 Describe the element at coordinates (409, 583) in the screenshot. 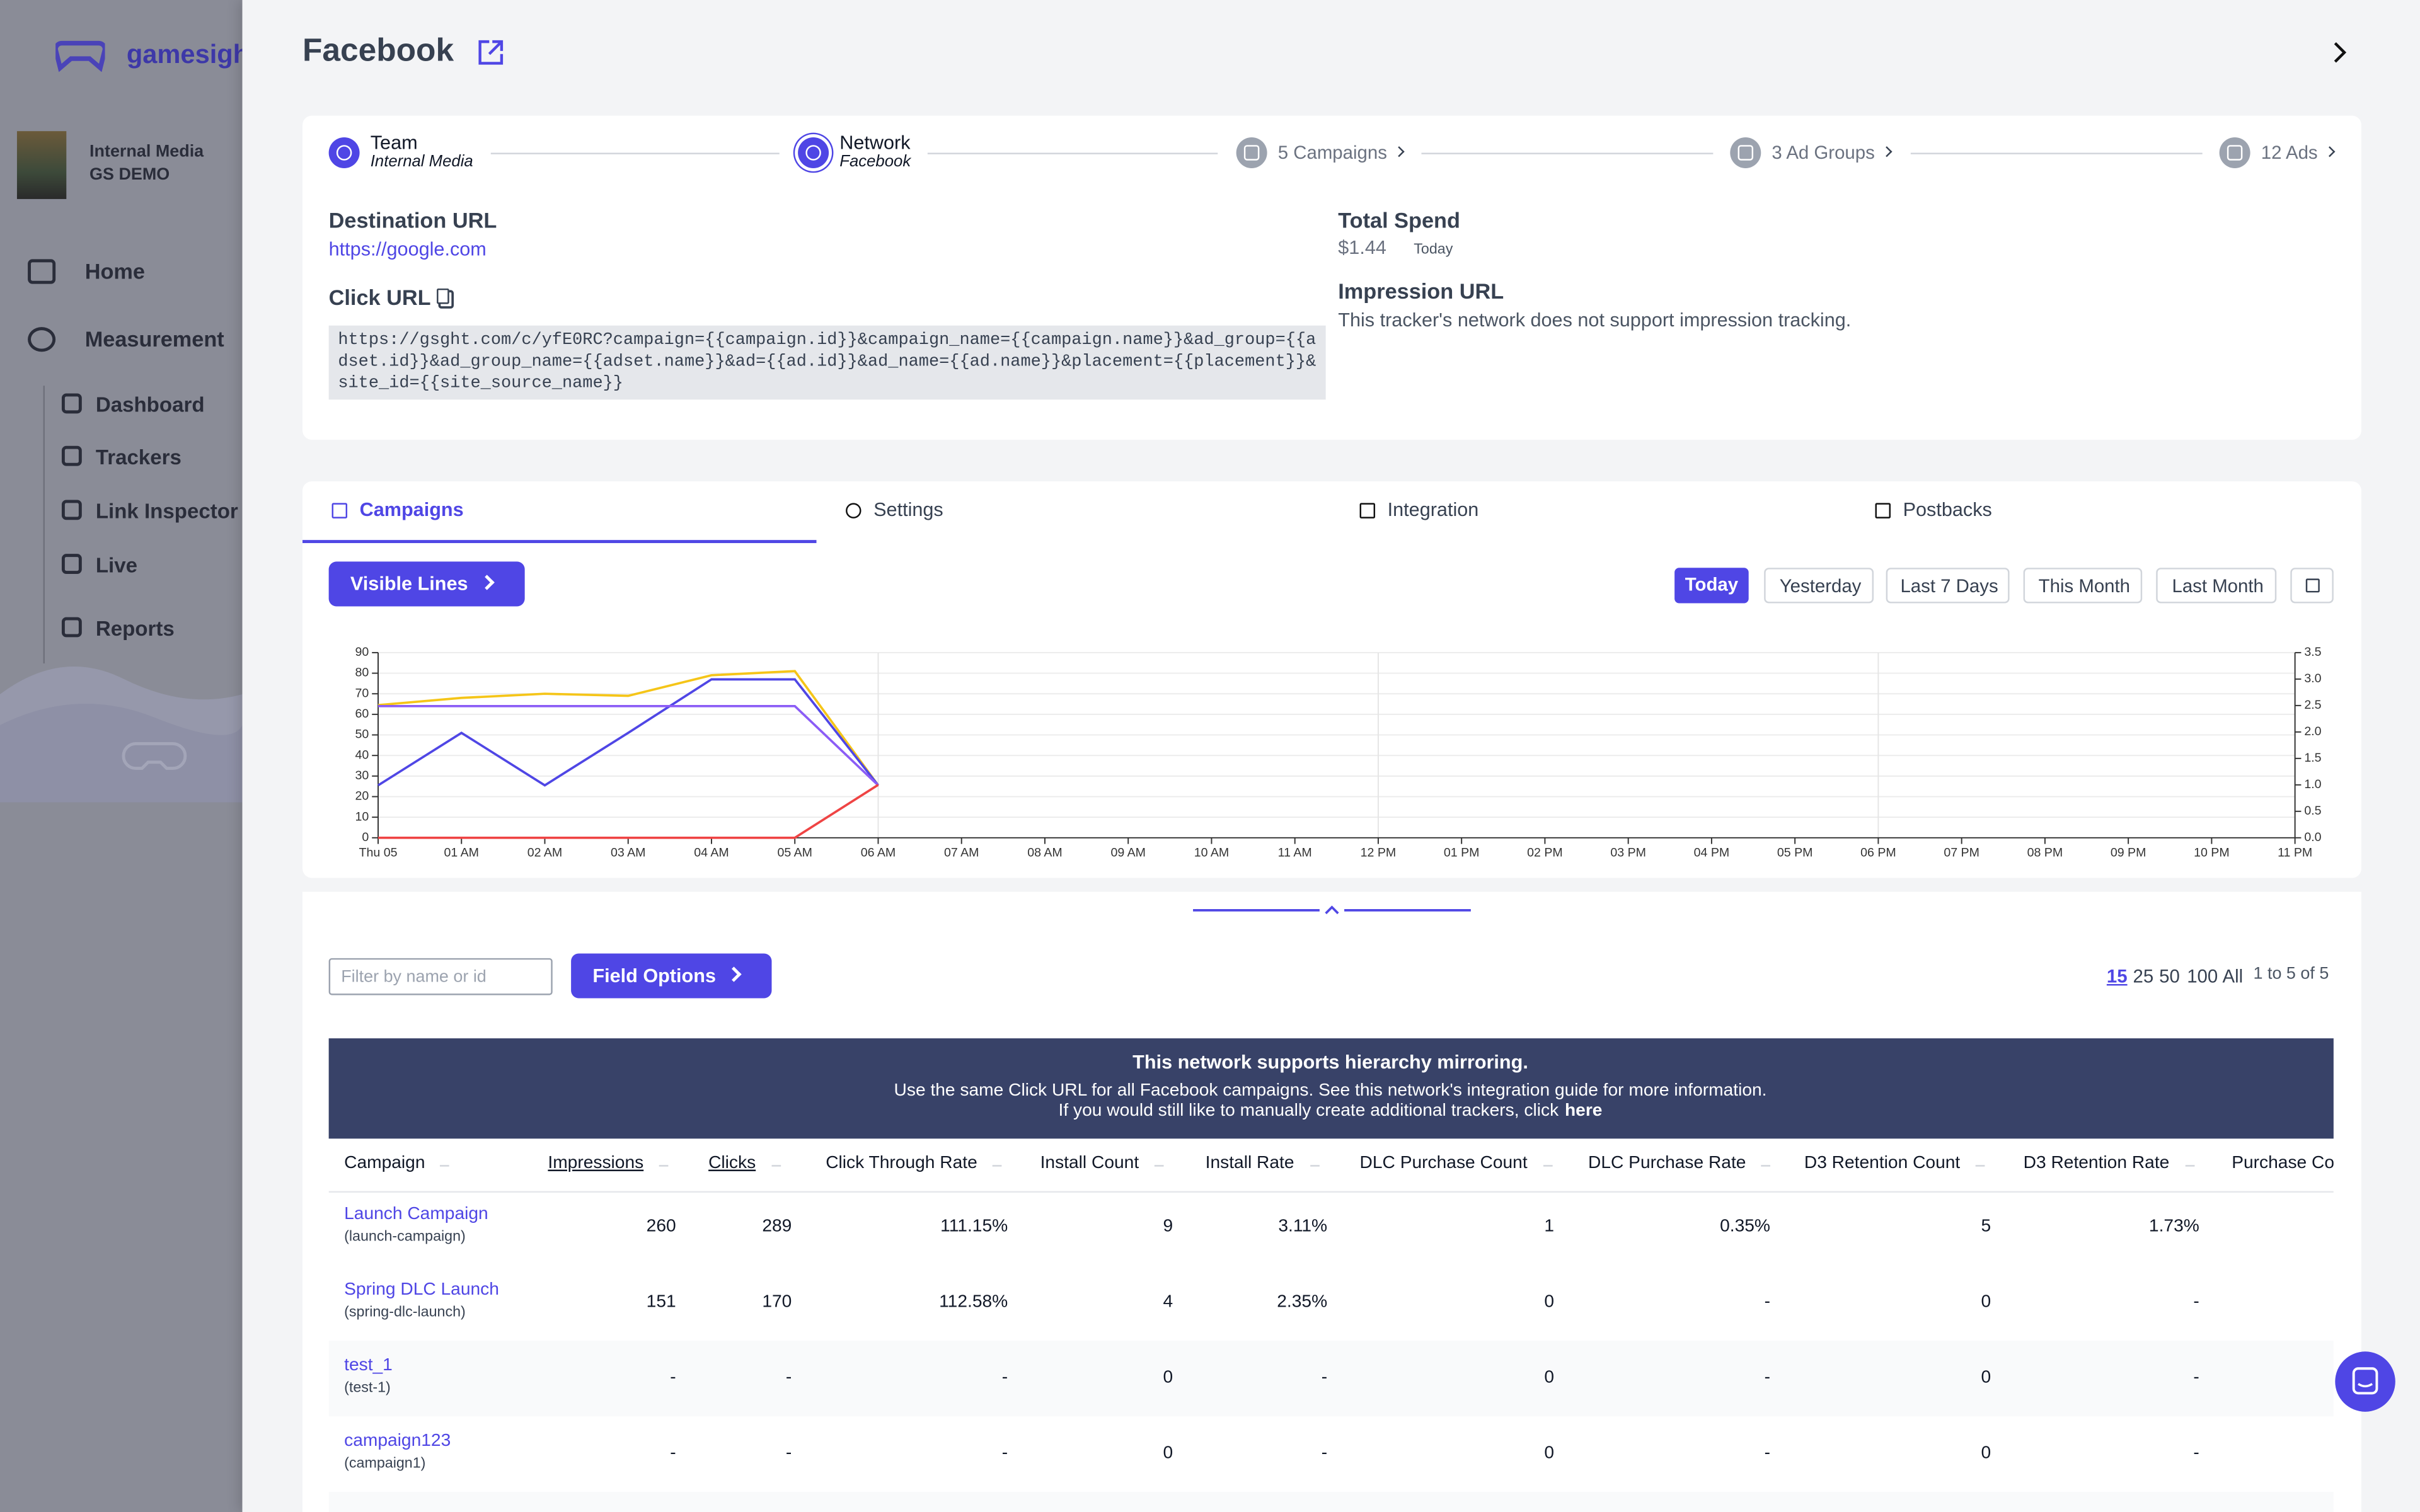

I see `button-label: Visible Lines` at that location.